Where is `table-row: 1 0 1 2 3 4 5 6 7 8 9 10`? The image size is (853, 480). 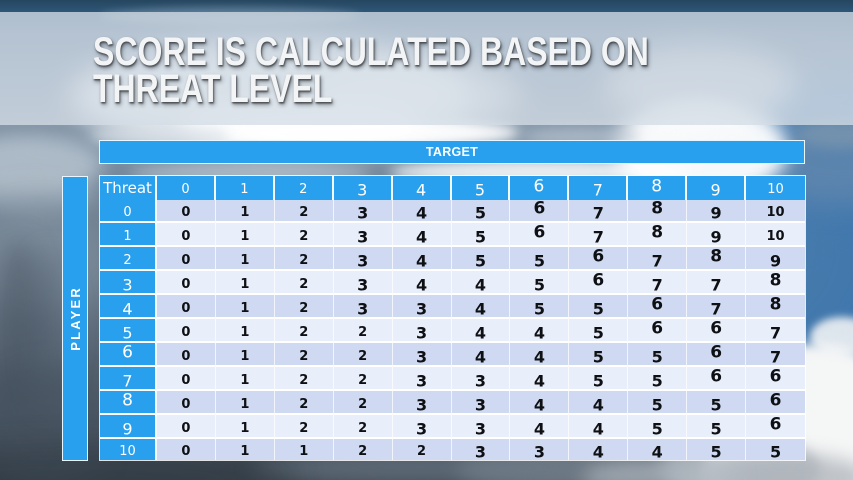 table-row: 1 0 1 2 3 4 5 6 7 8 9 10 is located at coordinates (452, 235).